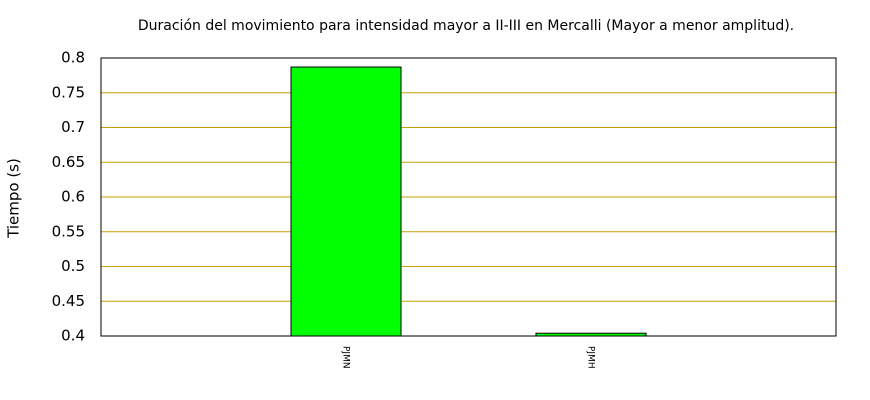 The image size is (870, 400). I want to click on x-tick-label: PJMN, so click(346, 357).